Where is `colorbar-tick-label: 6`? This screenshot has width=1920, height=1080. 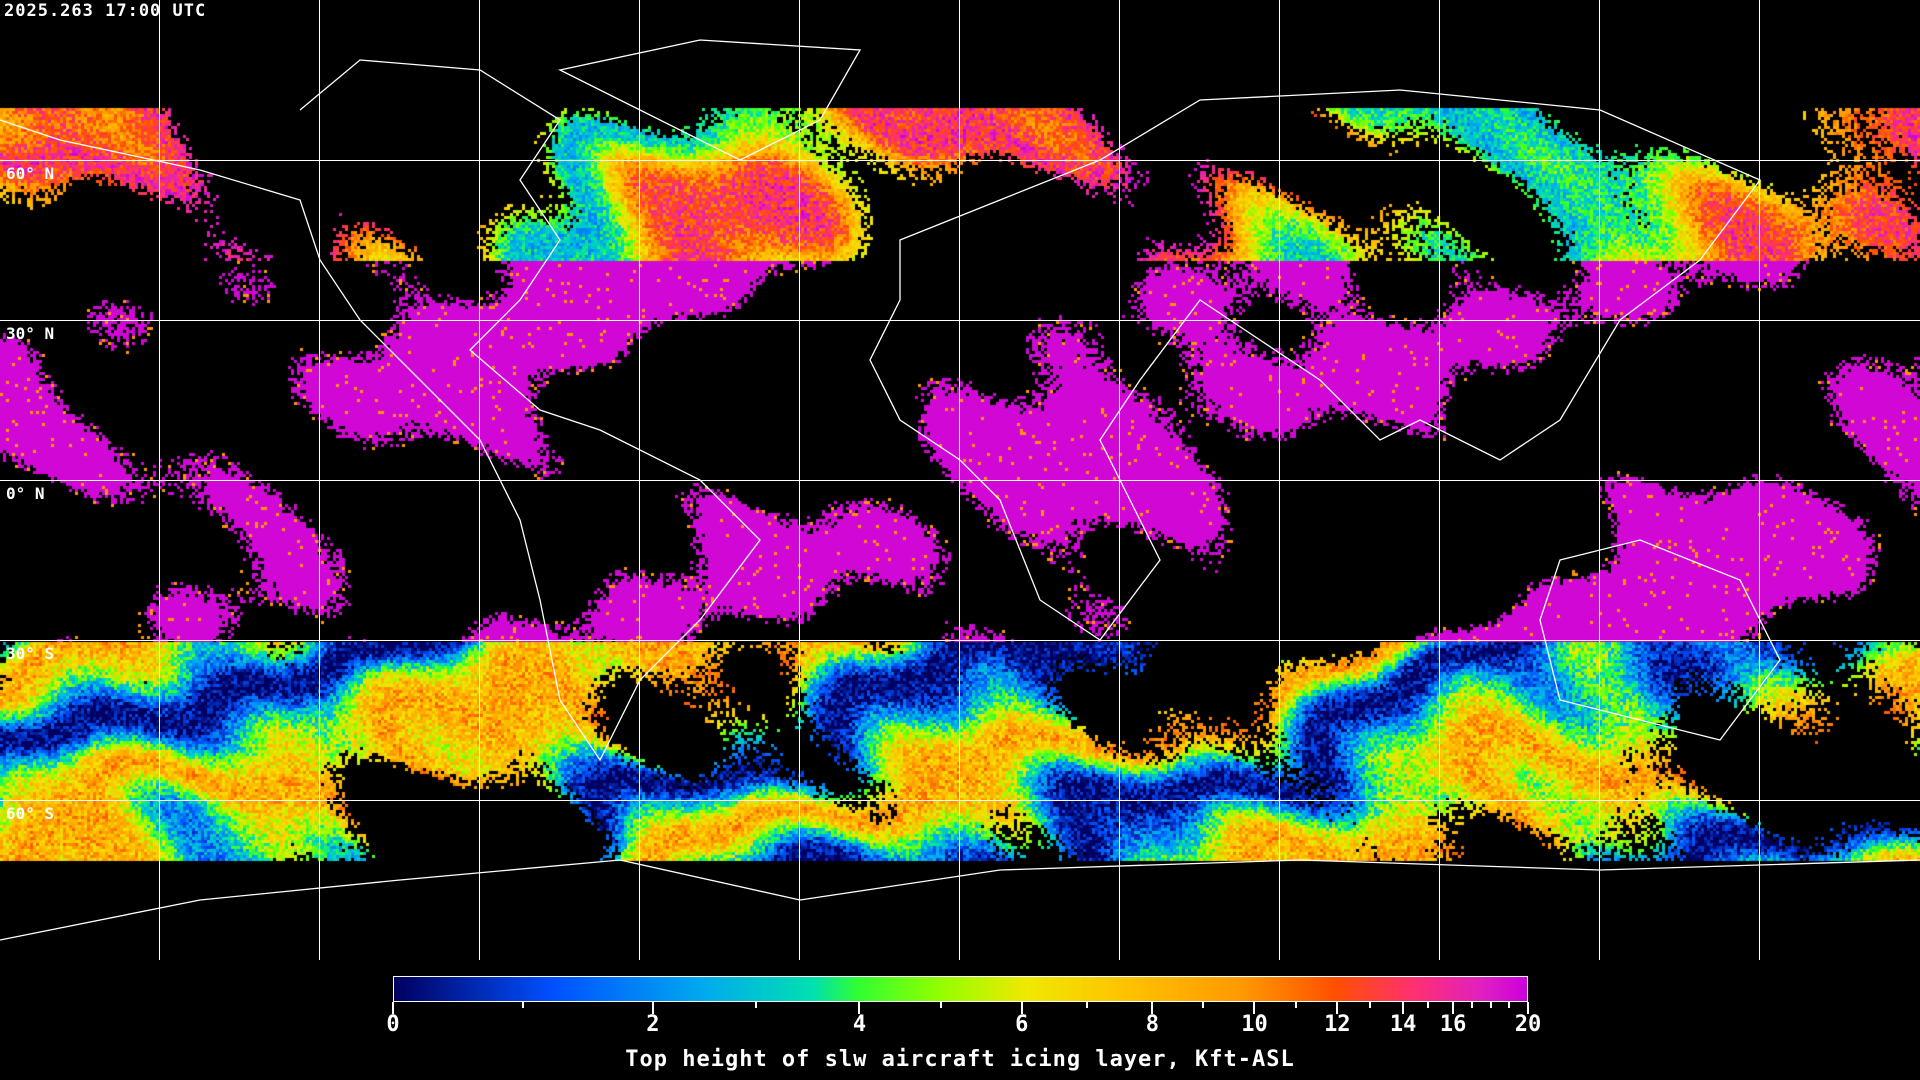
colorbar-tick-label: 6 is located at coordinates (1022, 1024).